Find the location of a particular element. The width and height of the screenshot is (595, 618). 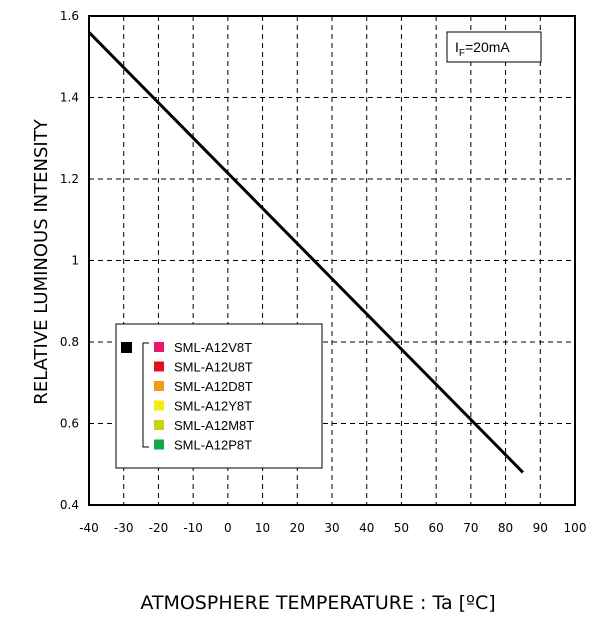

legend-entry: SML-A12M8T is located at coordinates (214, 425).